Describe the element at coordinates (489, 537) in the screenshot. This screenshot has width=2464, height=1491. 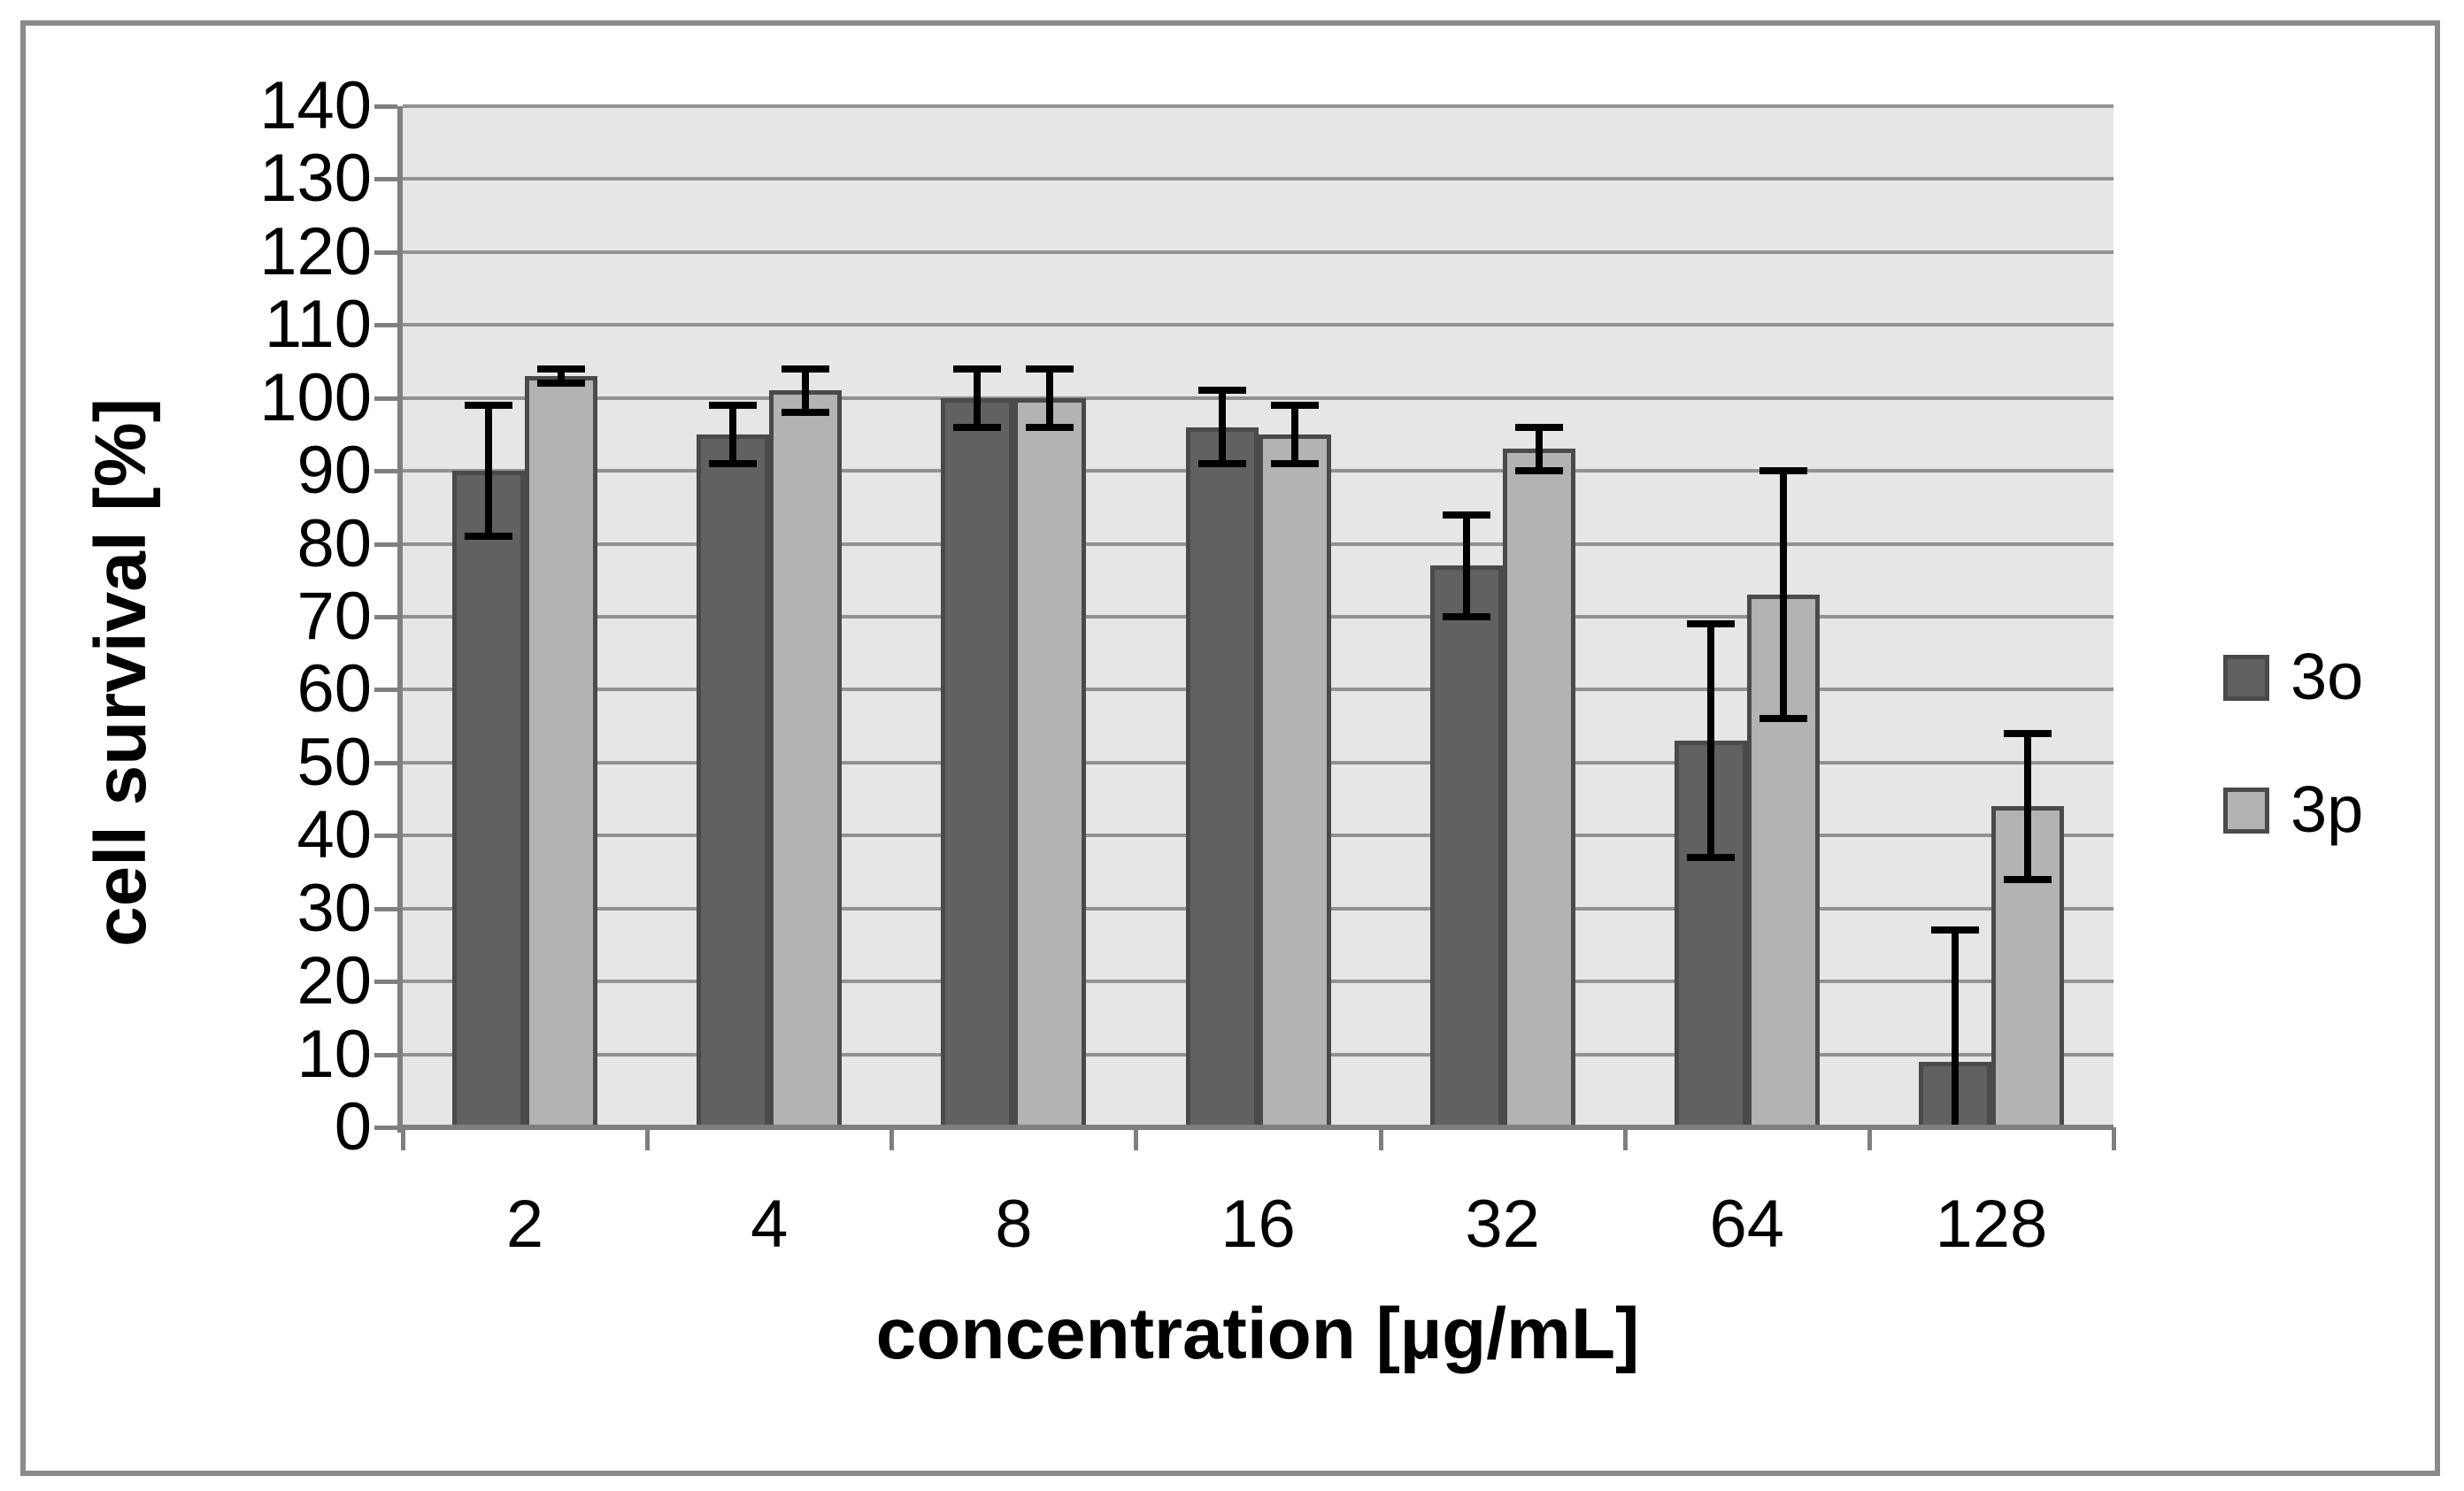
I see `error-bar-3o-2-cap-bottom` at that location.